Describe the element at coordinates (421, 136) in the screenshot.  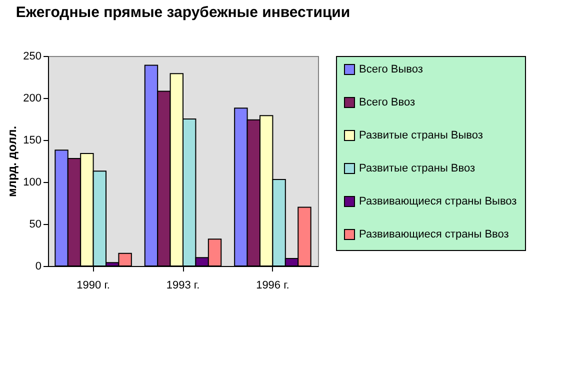
I see `legend-label: Развитые страны Вывоз` at that location.